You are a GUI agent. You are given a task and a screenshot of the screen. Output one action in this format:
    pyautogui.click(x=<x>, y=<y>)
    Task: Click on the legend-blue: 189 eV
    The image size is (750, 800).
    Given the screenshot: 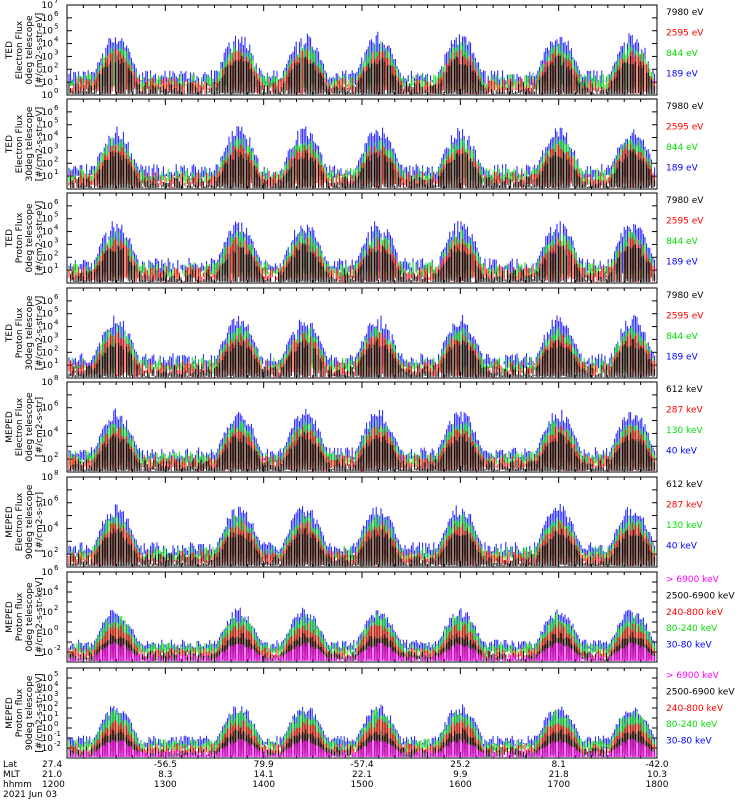 What is the action you would take?
    pyautogui.click(x=682, y=263)
    